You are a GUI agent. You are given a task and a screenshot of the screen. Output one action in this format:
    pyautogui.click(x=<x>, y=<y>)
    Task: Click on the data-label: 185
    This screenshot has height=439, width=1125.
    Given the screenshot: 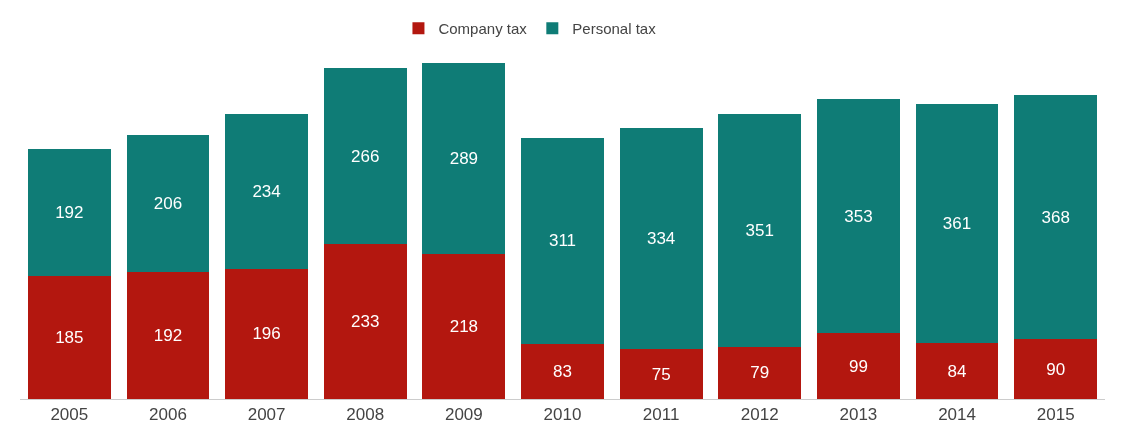 What is the action you would take?
    pyautogui.click(x=69, y=338)
    